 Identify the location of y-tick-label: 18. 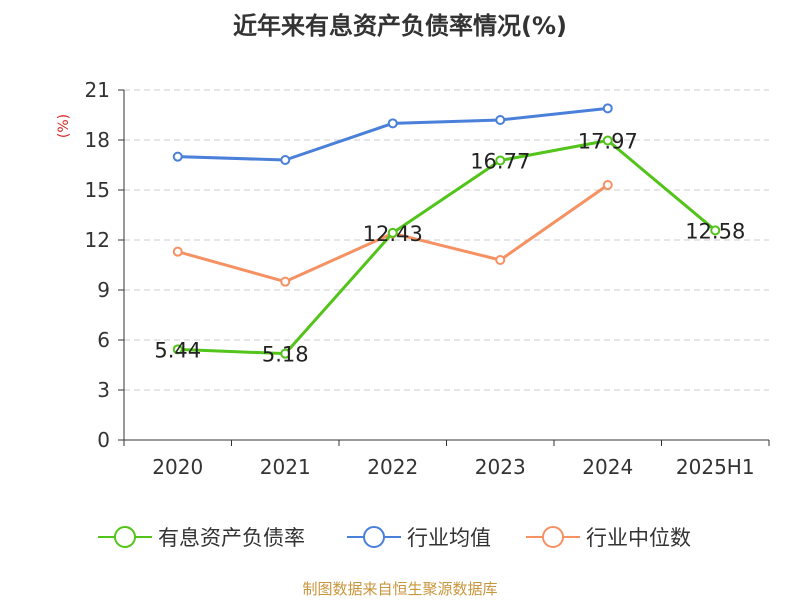
(97, 140).